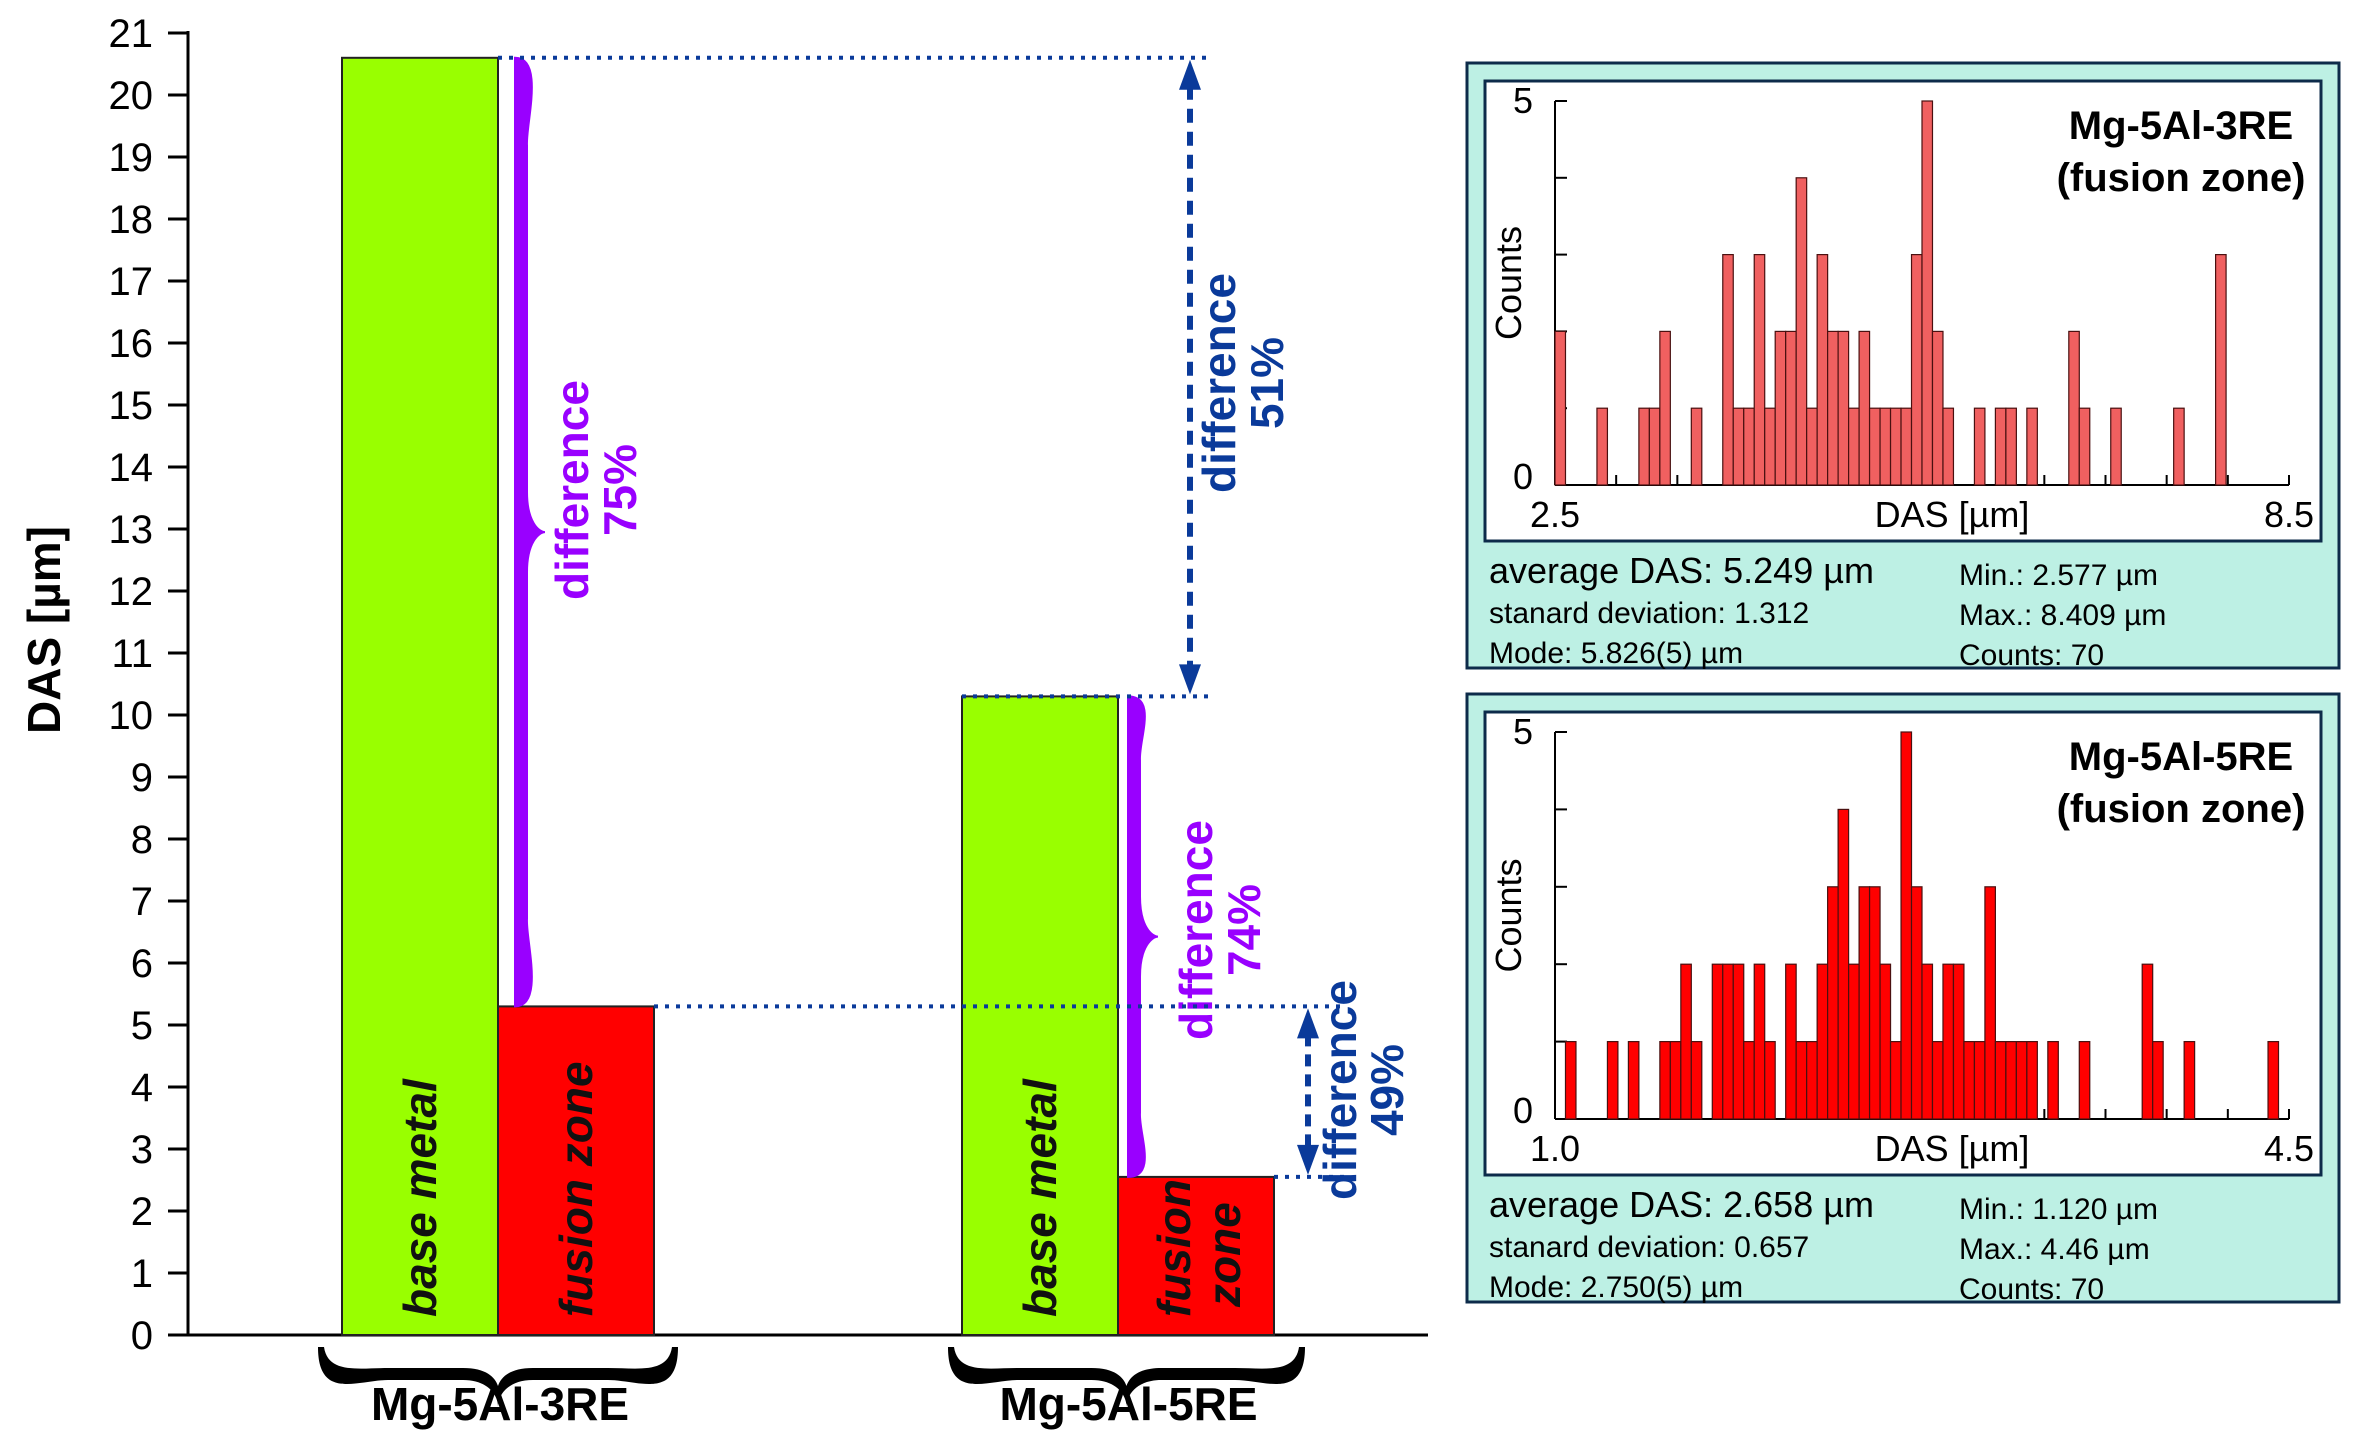 This screenshot has height=1446, width=2355. Describe the element at coordinates (1508, 915) in the screenshot. I see `hist-y-axis-label: Counts` at that location.